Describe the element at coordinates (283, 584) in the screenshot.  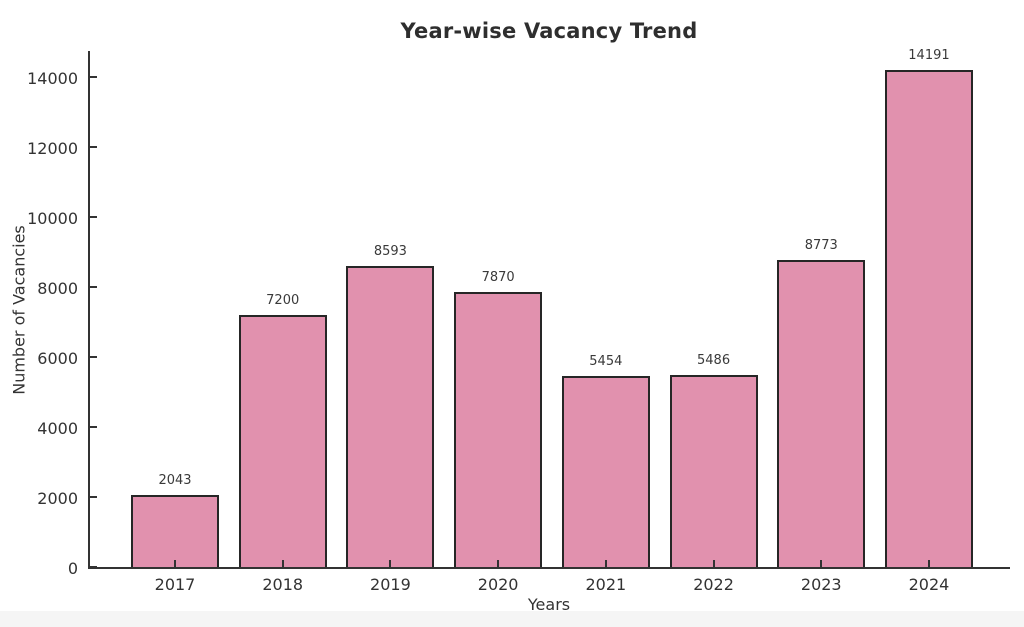
I see `x-tick-label: 2018` at that location.